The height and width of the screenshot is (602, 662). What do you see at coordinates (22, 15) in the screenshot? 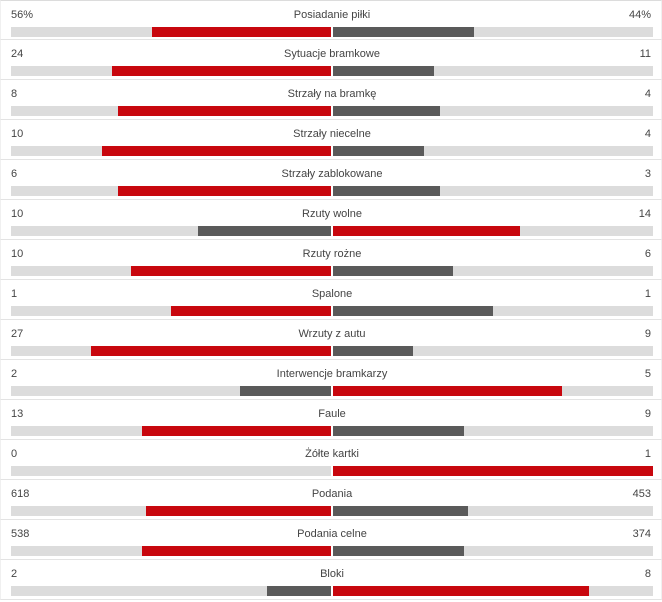
I see `home-value: 56%` at bounding box center [22, 15].